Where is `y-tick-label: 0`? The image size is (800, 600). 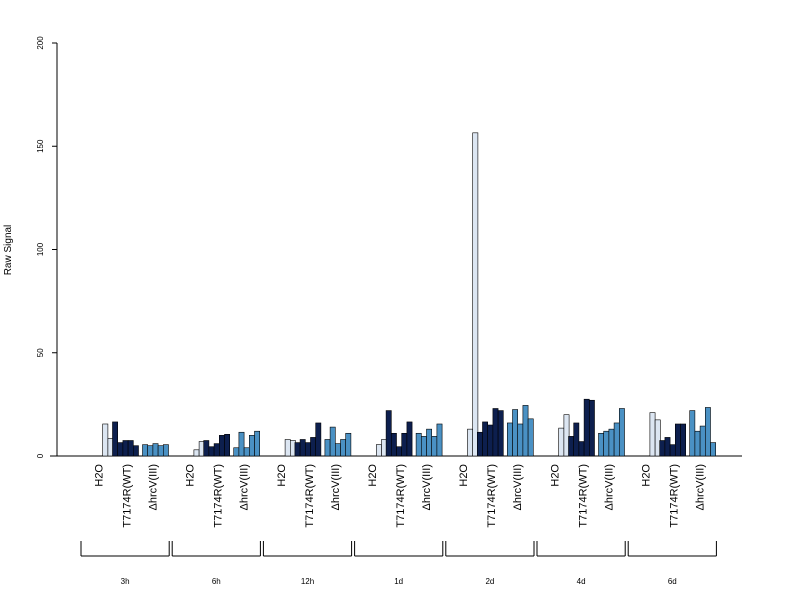
y-tick-label: 0 is located at coordinates (40, 455).